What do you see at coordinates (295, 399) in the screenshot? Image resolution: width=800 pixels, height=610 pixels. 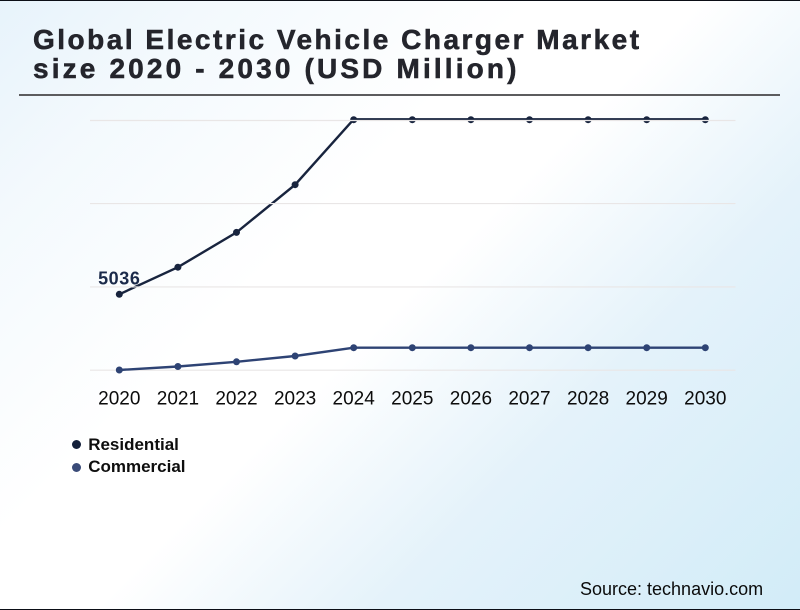 I see `svg-text: 2023` at bounding box center [295, 399].